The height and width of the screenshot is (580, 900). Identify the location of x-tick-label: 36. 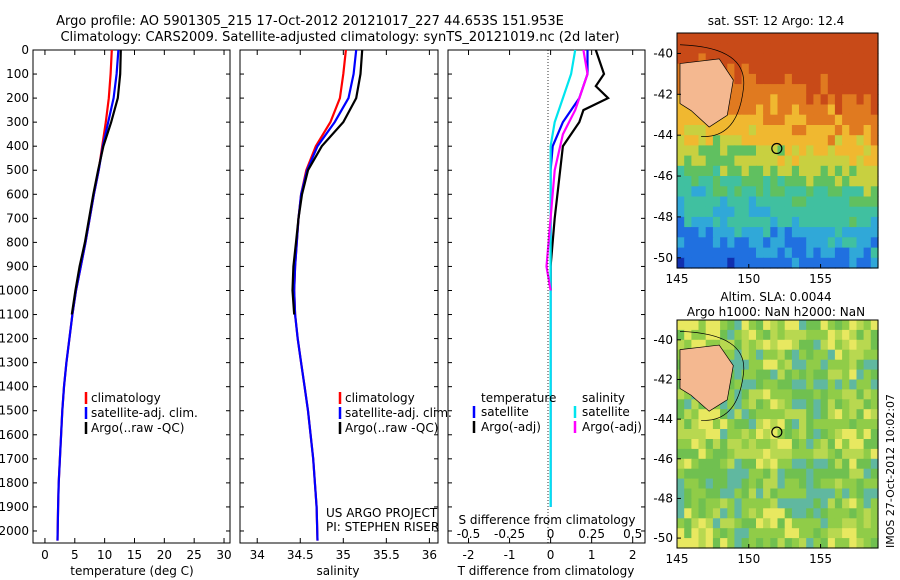
(429, 555).